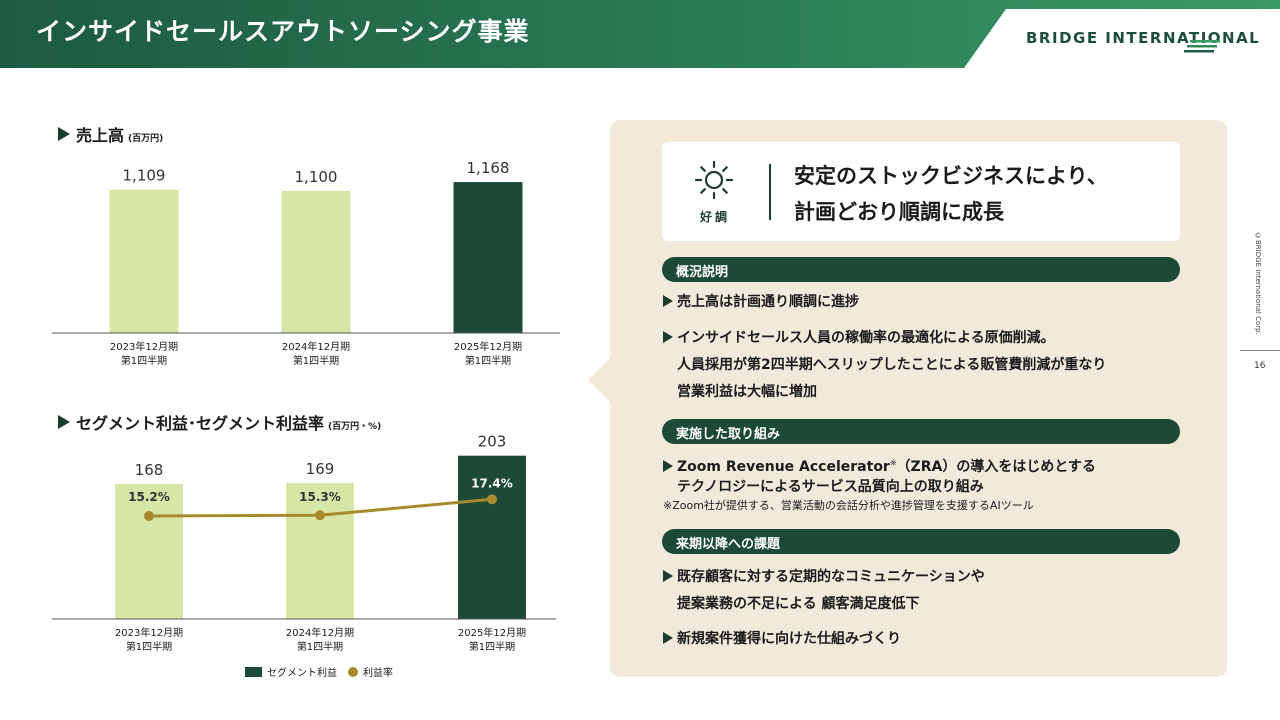 This screenshot has height=720, width=1280. I want to click on profit-value-label: 168, so click(149, 470).